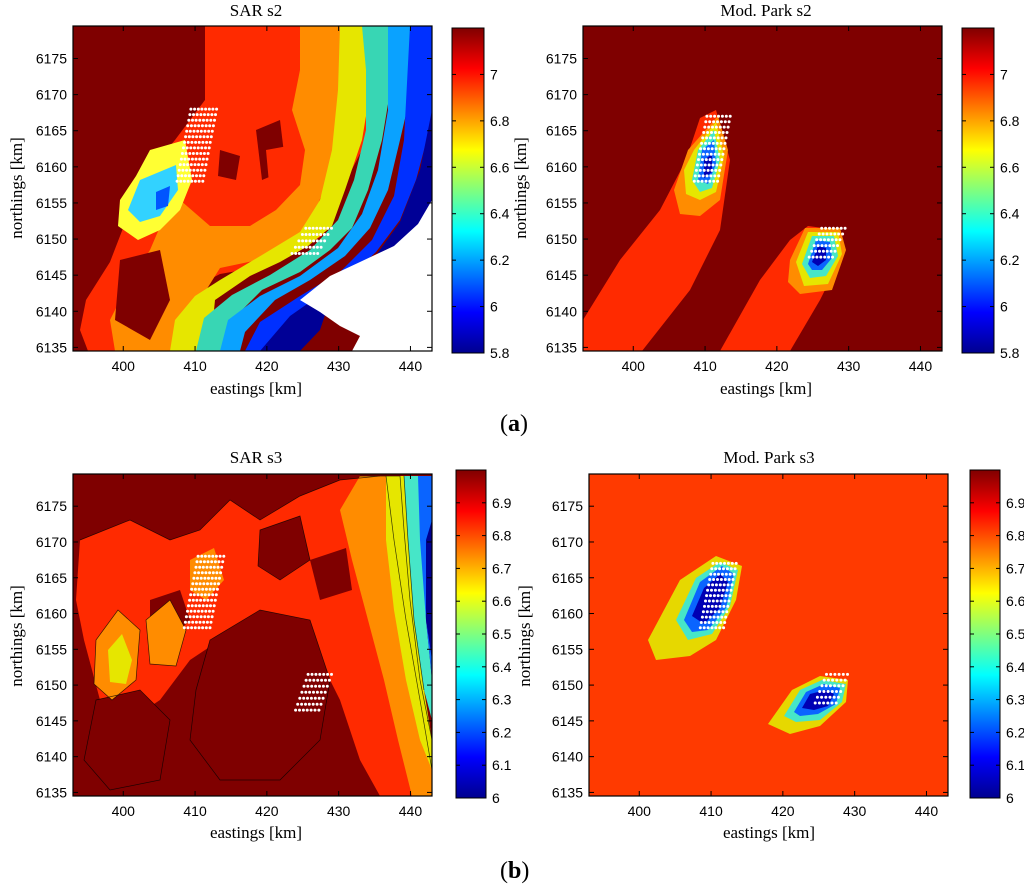  I want to click on colorbar-tick-label: 6.8, so click(1010, 121).